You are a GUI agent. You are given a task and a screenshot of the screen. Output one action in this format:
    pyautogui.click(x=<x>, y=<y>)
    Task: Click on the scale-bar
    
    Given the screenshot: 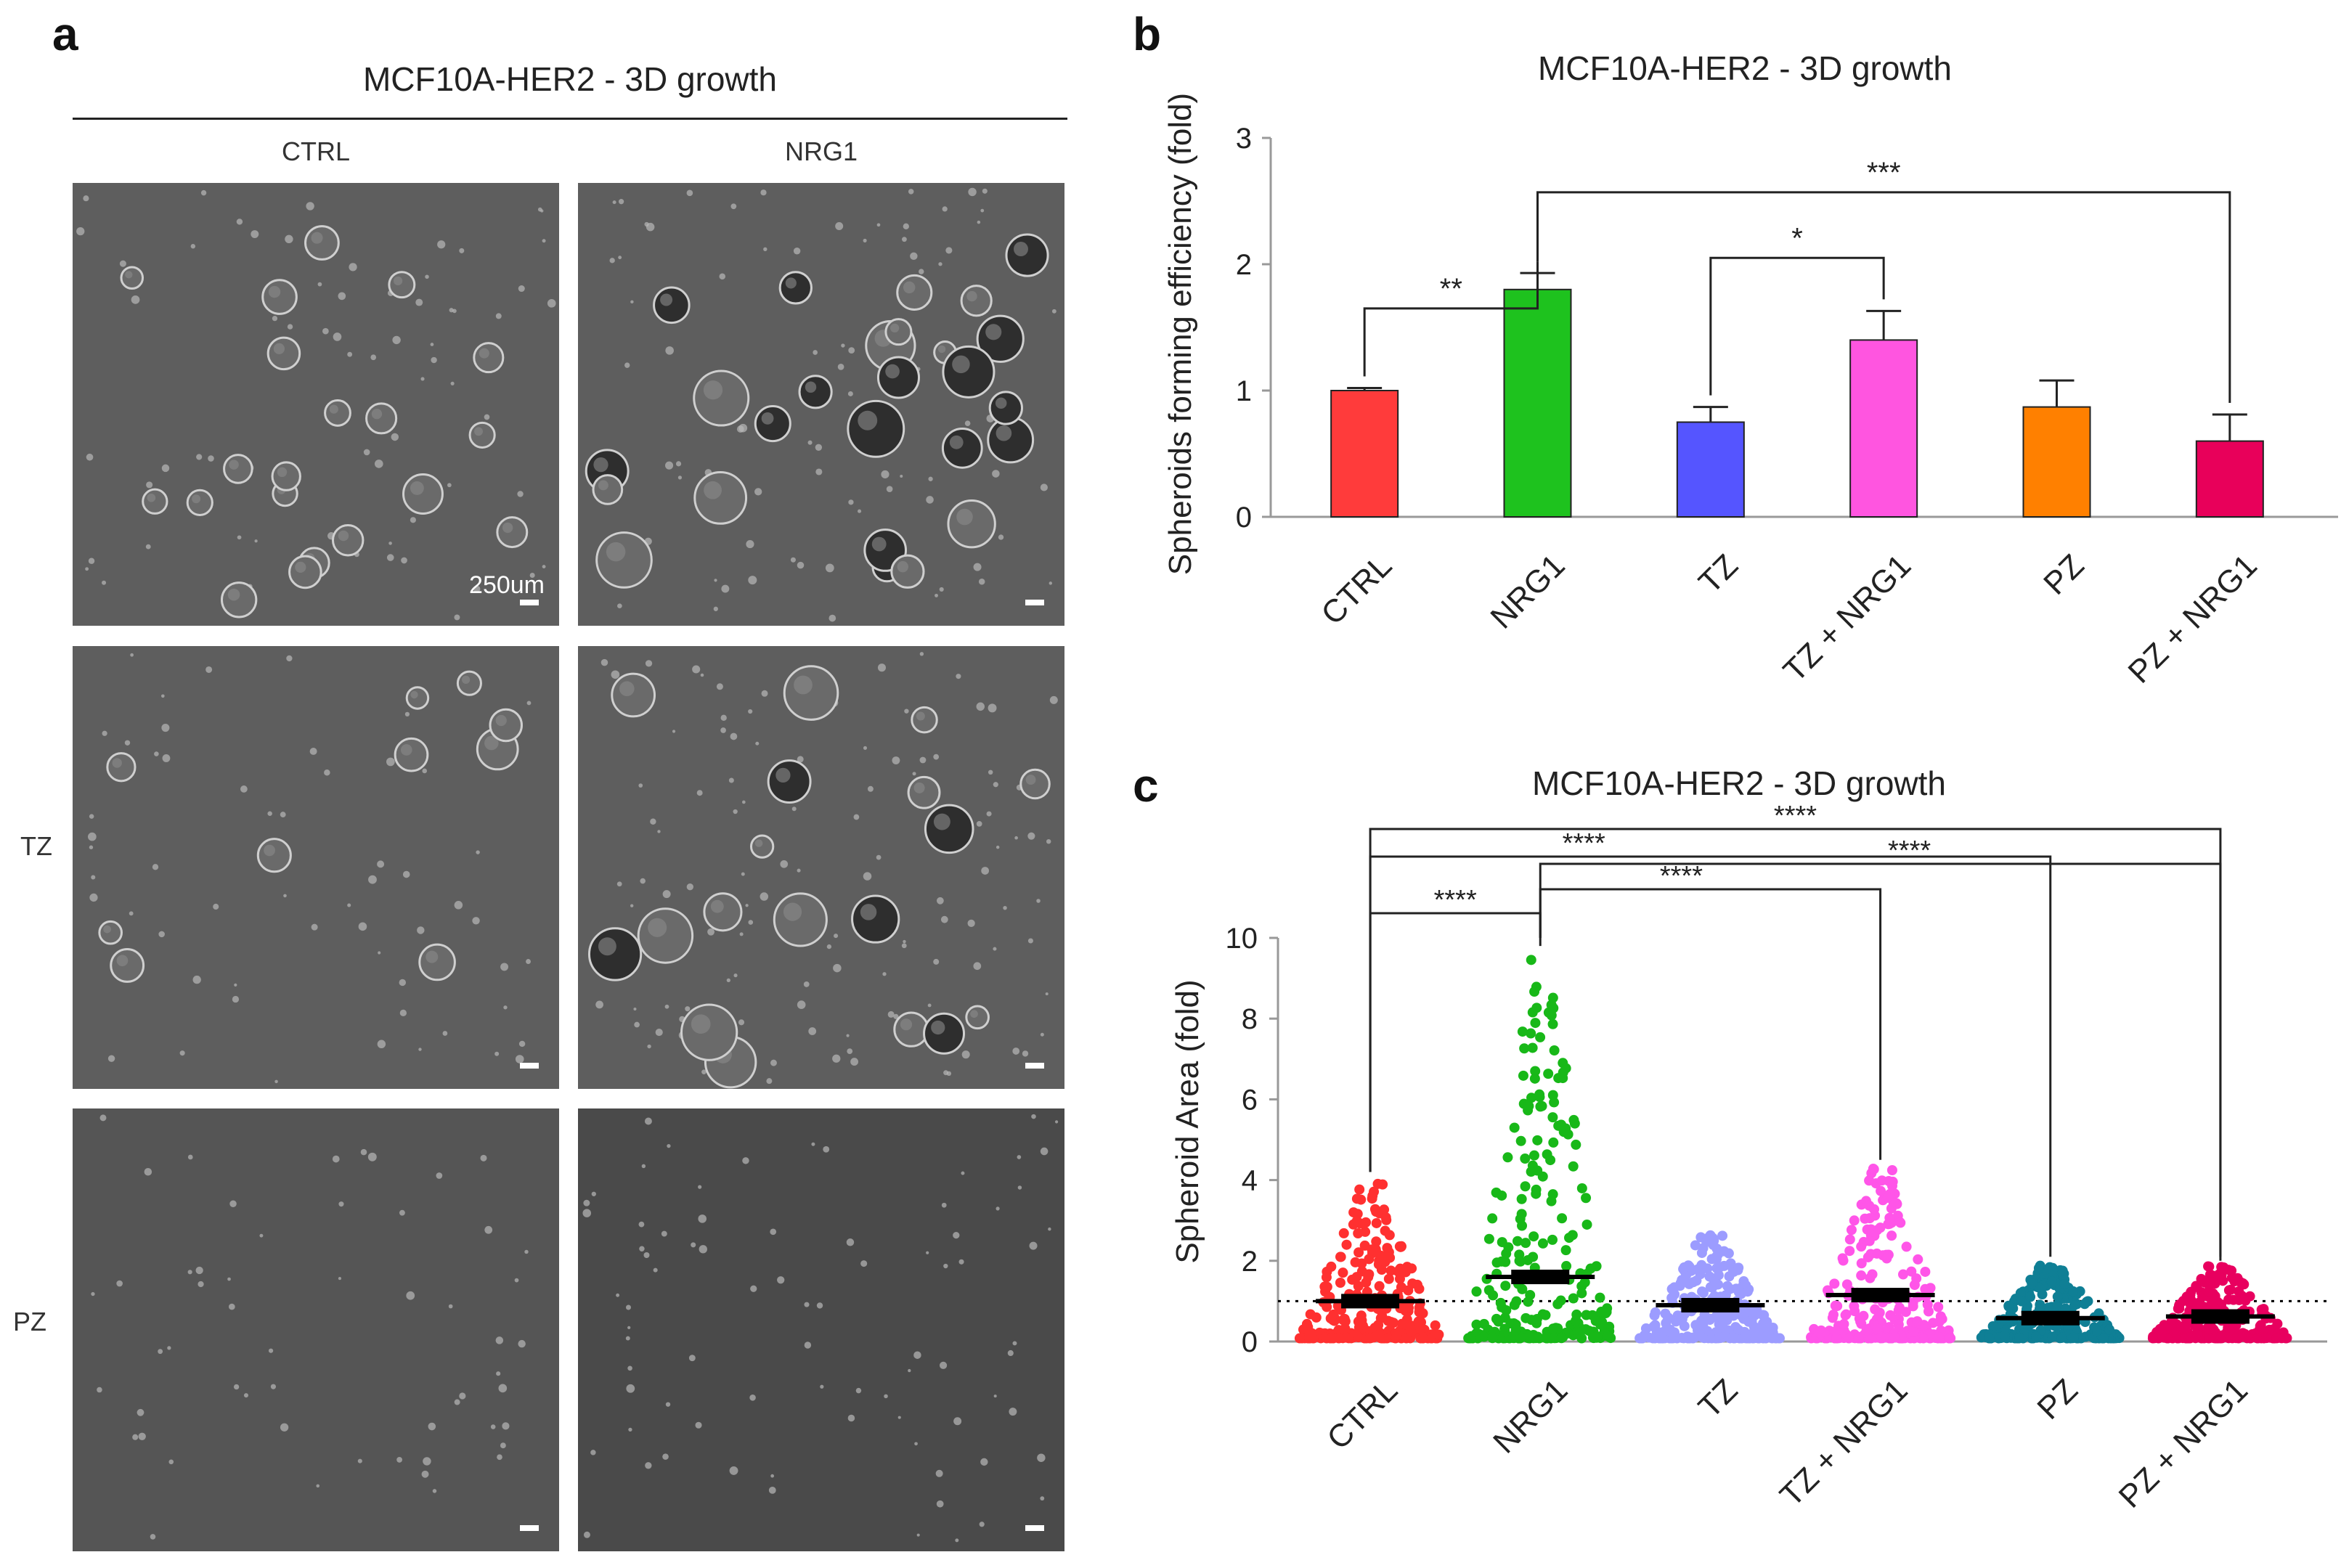 What is the action you would take?
    pyautogui.click(x=1034, y=603)
    